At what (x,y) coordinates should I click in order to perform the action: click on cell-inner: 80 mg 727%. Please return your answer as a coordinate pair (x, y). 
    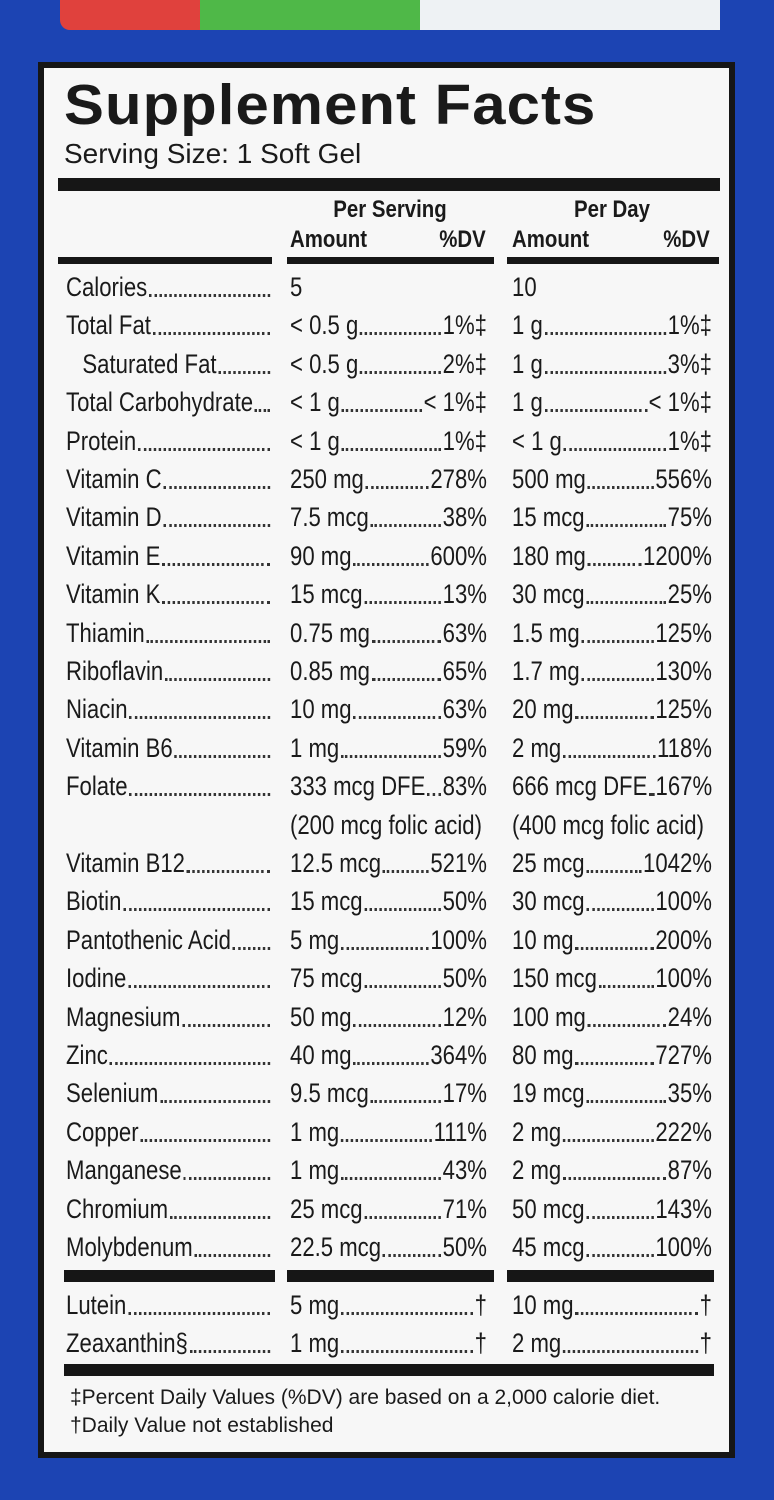
    Looking at the image, I should click on (612, 1055).